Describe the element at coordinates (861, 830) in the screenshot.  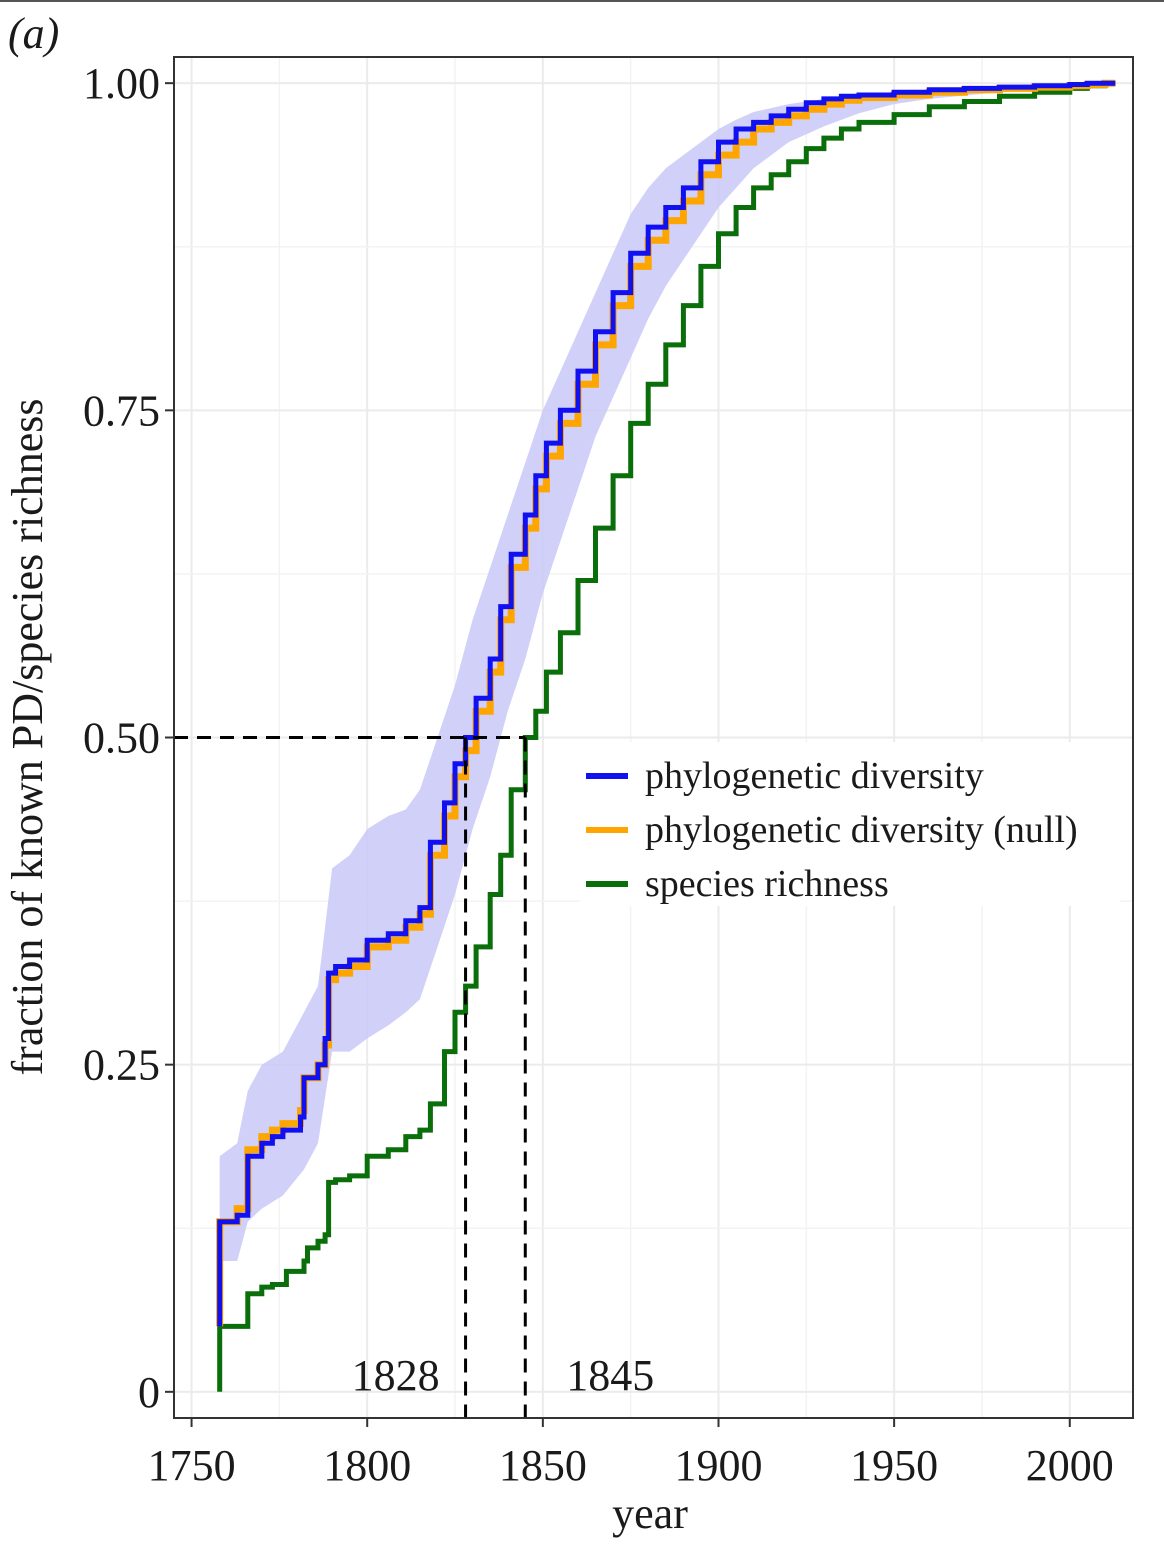
I see `legend-label: phylogenetic diversity (null)` at that location.